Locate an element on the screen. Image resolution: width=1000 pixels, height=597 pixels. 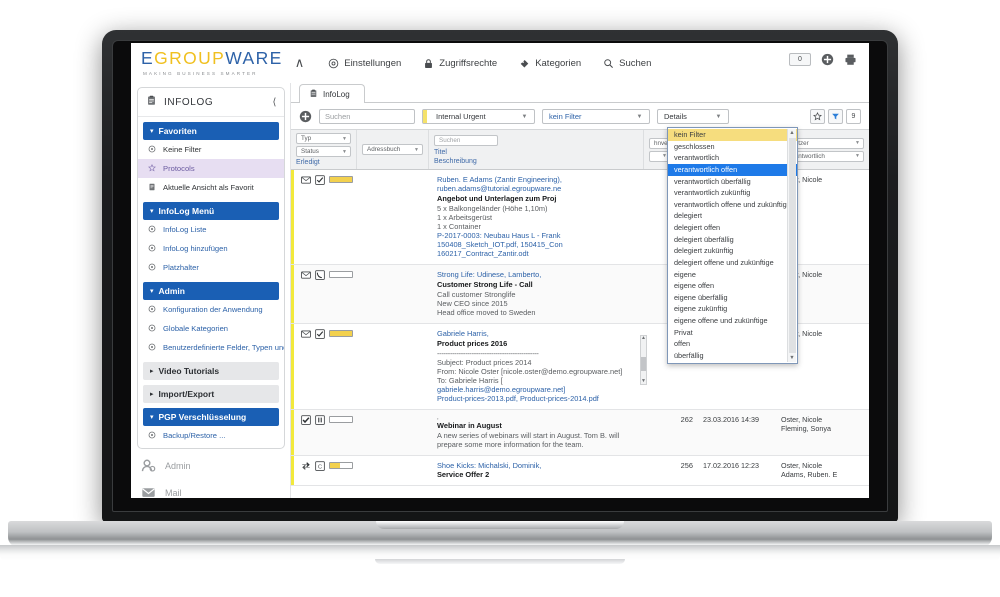
row-contact: Gabriele Harris, is located at coordinates (463, 333).